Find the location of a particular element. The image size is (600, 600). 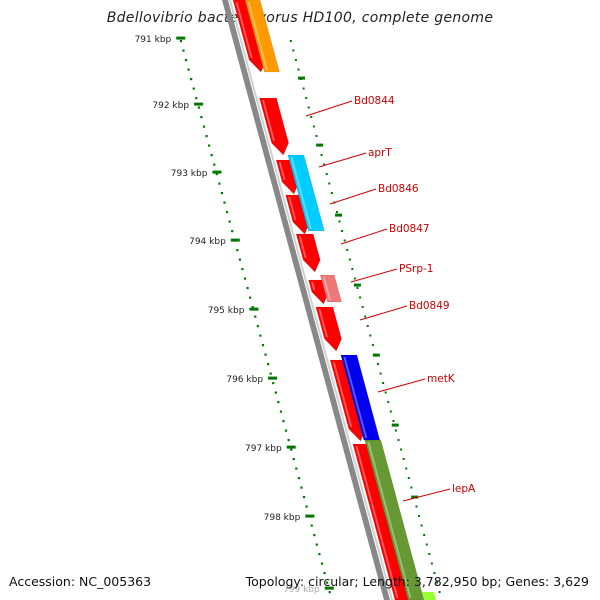

feature-olive is located at coordinates (394, 519).